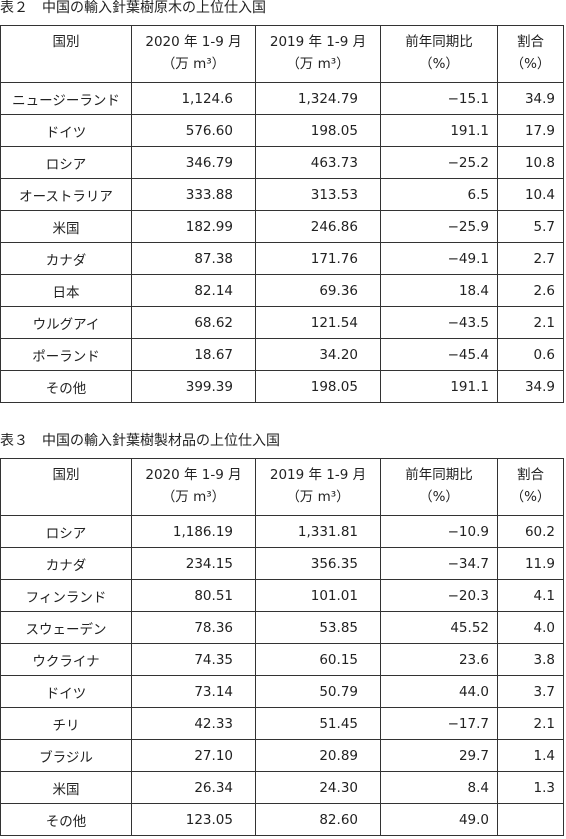 This screenshot has width=566, height=839. Describe the element at coordinates (193, 691) in the screenshot. I see `value-cell: 73.14` at that location.